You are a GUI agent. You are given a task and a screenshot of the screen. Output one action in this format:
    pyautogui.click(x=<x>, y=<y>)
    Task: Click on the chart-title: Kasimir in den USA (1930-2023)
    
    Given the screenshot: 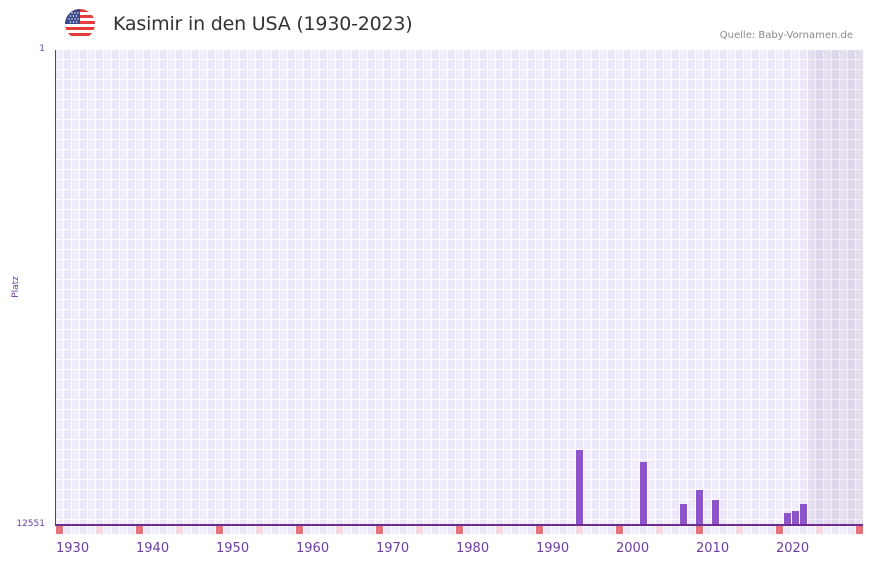 What is the action you would take?
    pyautogui.click(x=263, y=24)
    